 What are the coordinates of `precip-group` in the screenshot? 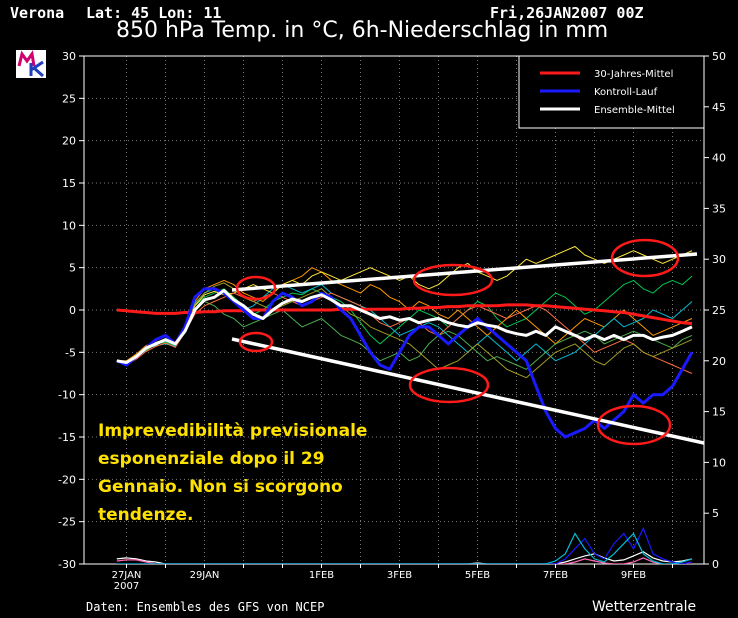 It's located at (404, 545).